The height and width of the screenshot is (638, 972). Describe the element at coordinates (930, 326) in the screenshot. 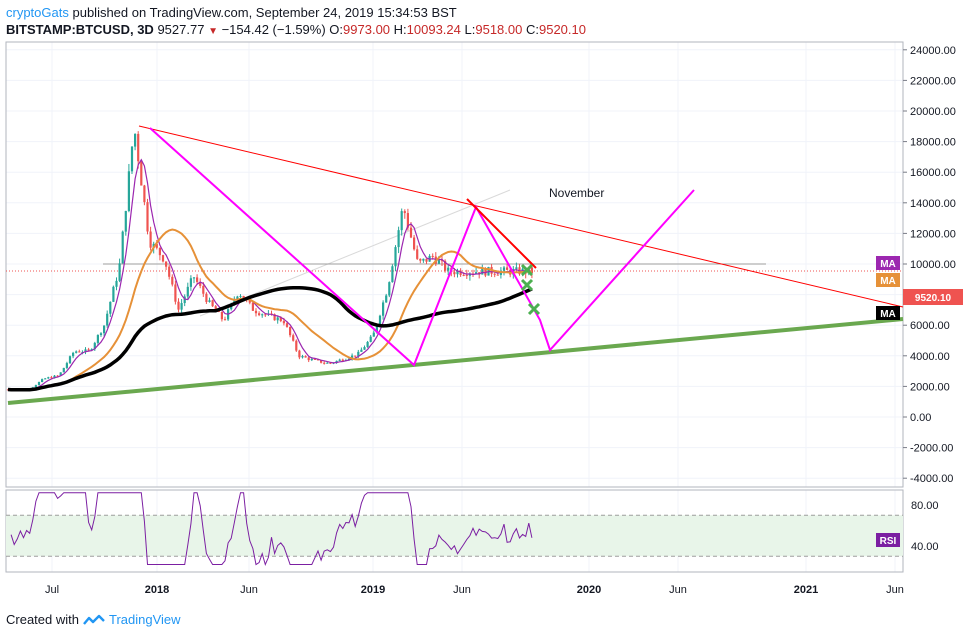

I see `price-tick-label: 6000.00` at that location.